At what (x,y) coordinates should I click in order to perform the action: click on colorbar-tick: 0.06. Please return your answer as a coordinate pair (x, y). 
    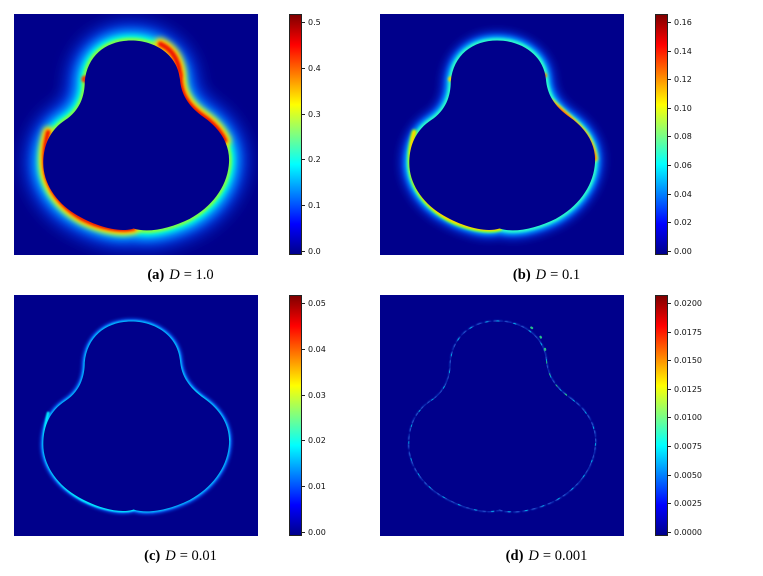
    Looking at the image, I should click on (680, 166).